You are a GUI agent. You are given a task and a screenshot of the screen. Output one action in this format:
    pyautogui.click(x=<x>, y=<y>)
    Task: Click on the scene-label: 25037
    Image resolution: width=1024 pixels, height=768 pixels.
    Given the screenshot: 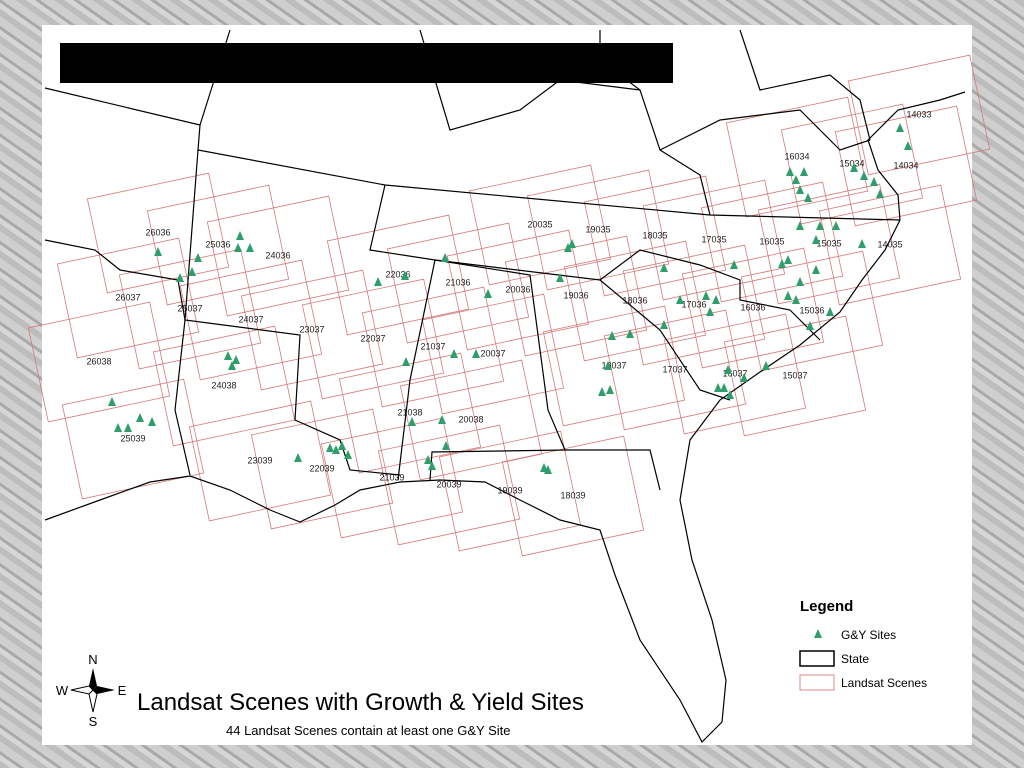 What is the action you would take?
    pyautogui.click(x=189, y=308)
    